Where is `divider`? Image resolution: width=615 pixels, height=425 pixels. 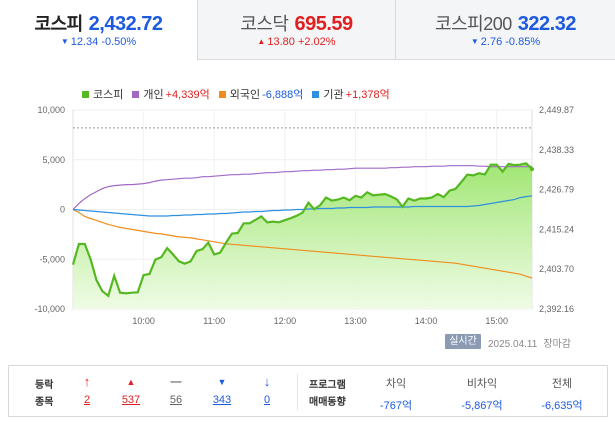 divider is located at coordinates (297, 392).